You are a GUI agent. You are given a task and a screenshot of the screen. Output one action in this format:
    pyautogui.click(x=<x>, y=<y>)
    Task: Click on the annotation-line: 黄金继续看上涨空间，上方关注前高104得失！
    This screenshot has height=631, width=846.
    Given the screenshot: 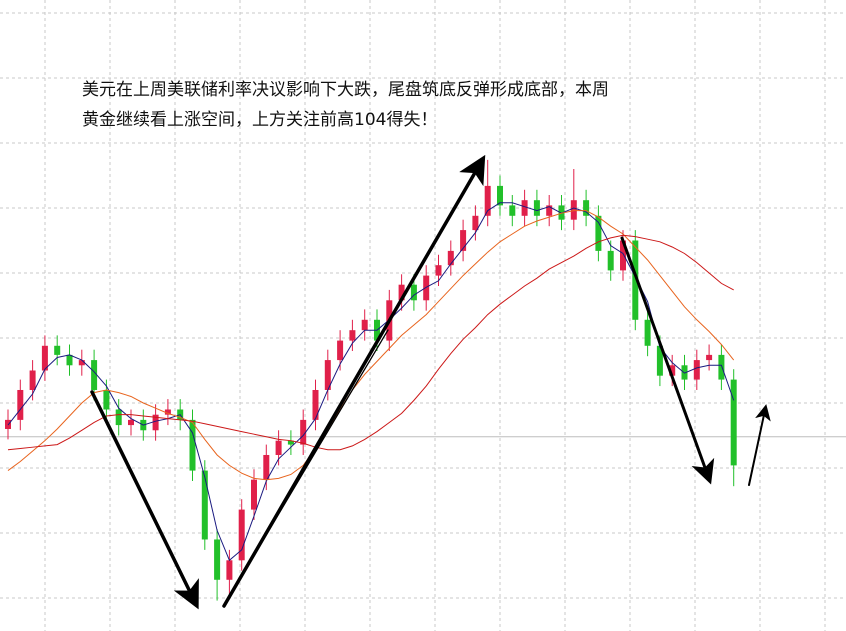 What is the action you would take?
    pyautogui.click(x=259, y=120)
    